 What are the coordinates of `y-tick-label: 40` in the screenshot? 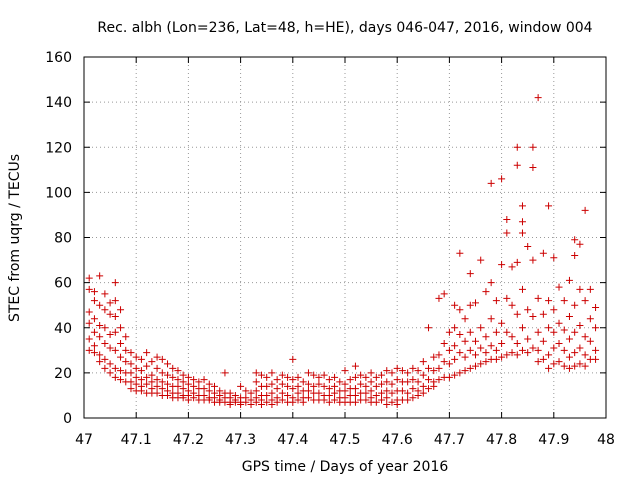 It's located at (63, 329).